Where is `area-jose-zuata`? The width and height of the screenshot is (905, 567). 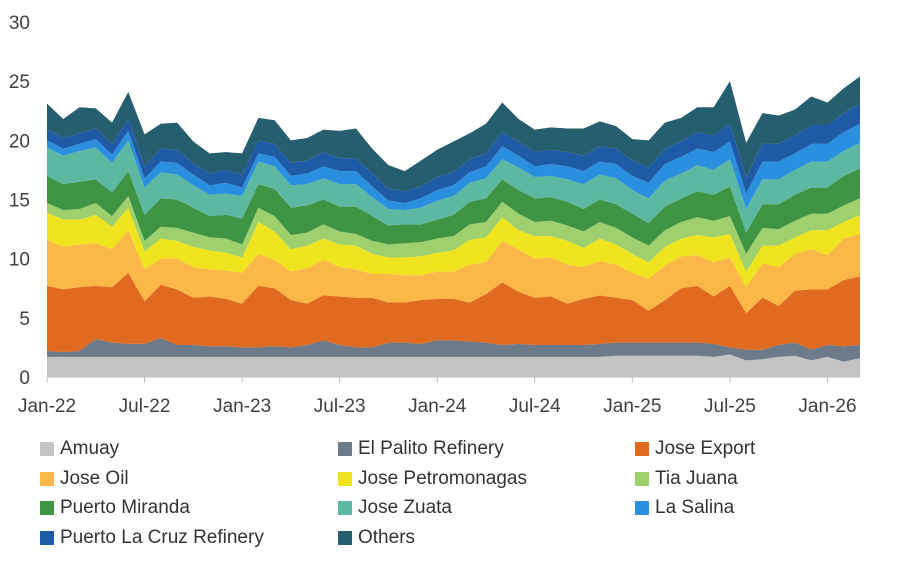
area-jose-zuata is located at coordinates (453, 186).